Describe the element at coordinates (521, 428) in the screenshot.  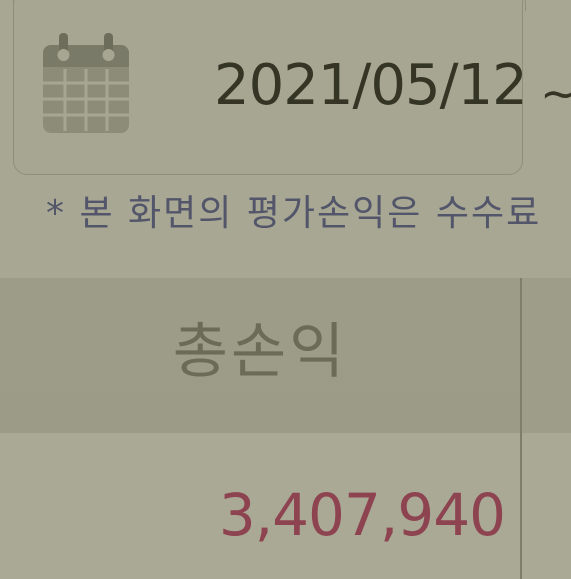
I see `column-divider` at that location.